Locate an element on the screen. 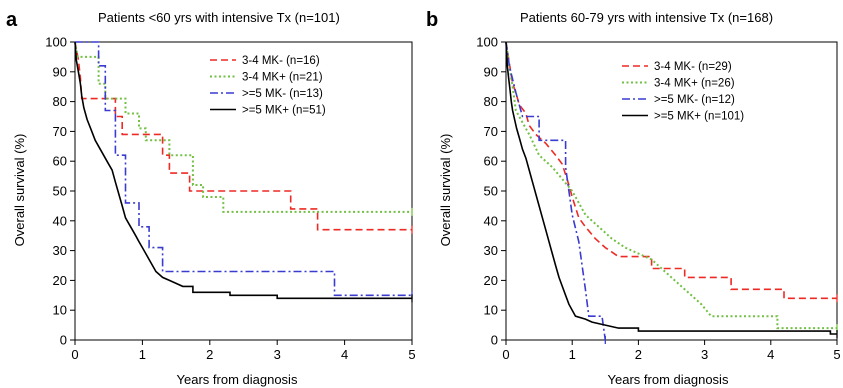 This screenshot has width=843, height=388. panel-a-x-axis-label: Years from diagnosis is located at coordinates (237, 379).